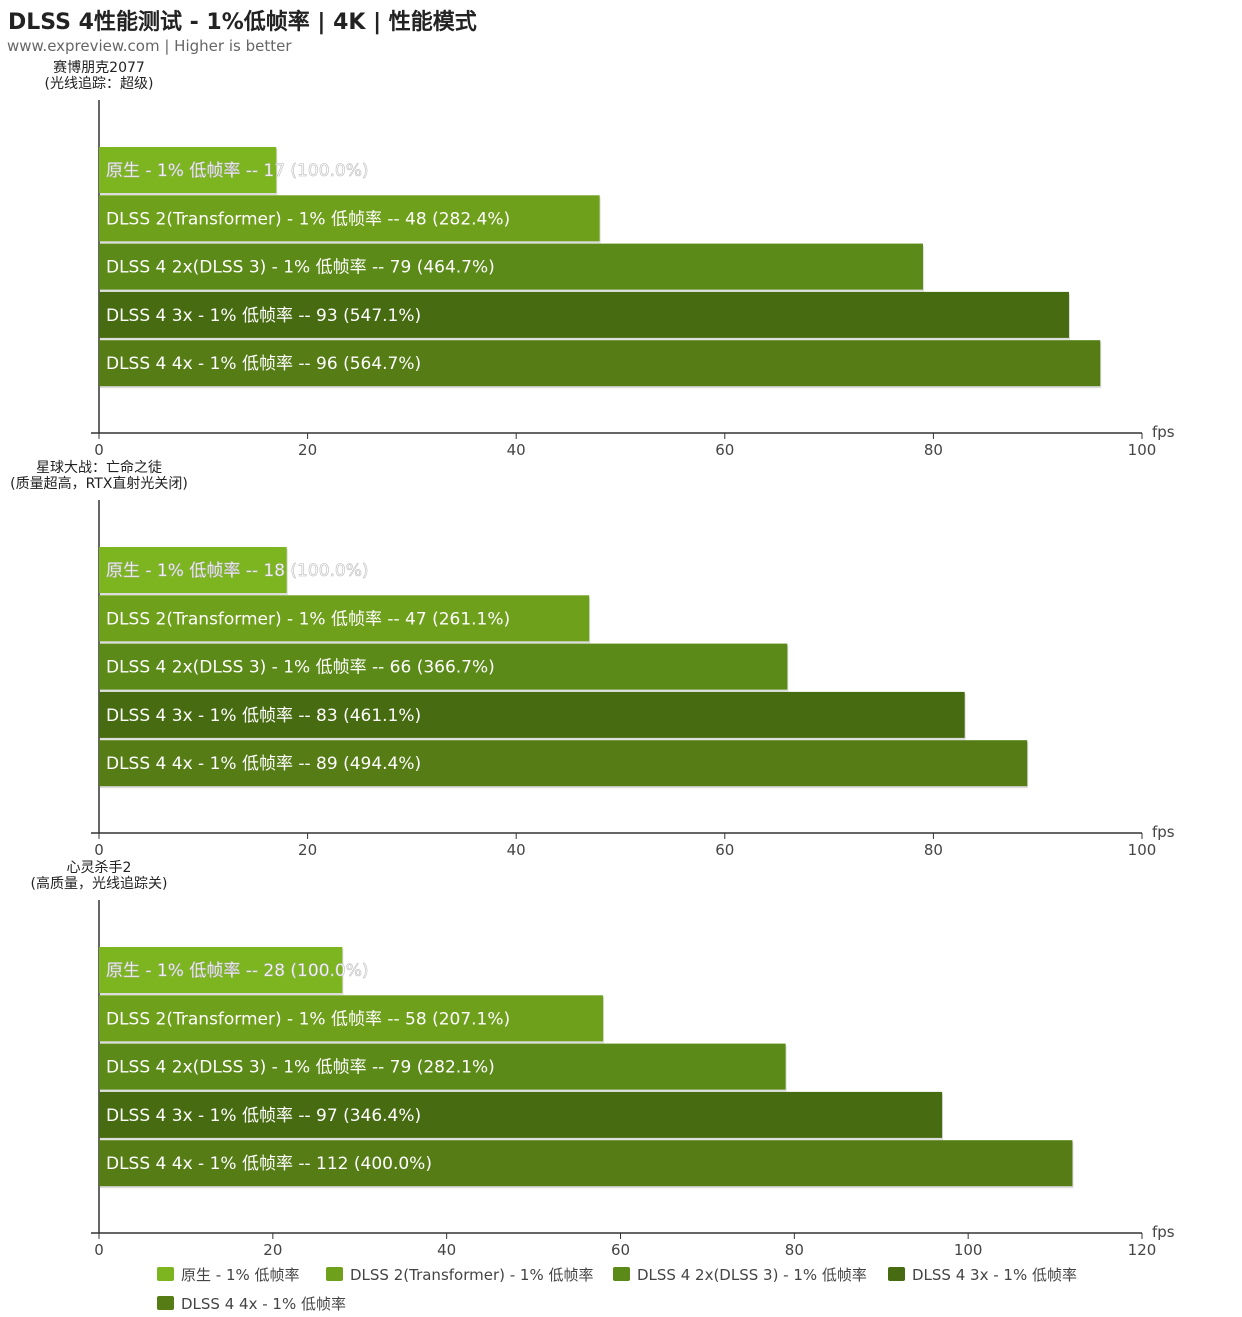 This screenshot has width=1242, height=1317. Describe the element at coordinates (263, 1304) in the screenshot. I see `legend-item: DLSS 4 4x - 1% 低帧率` at that location.